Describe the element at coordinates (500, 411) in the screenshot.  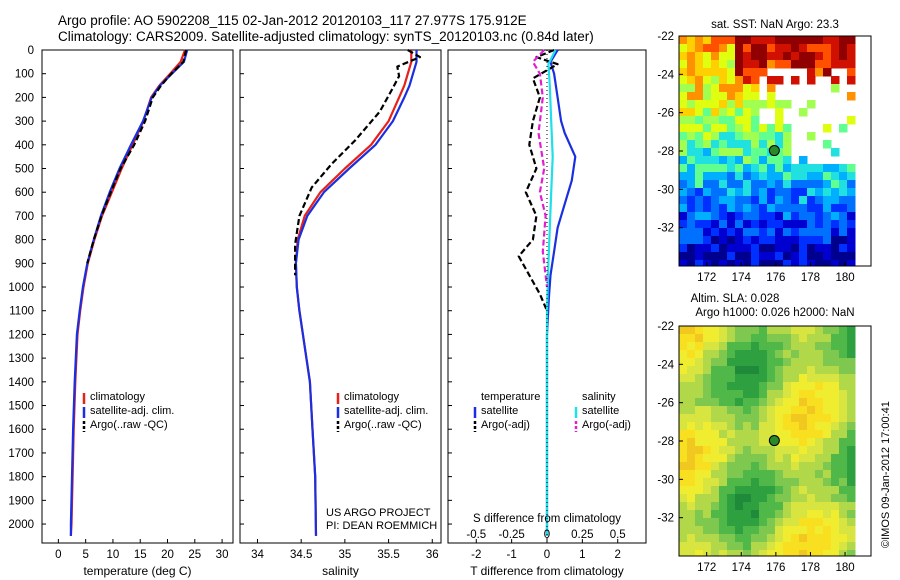
I see `diff-legend-temp-satellite: satellite` at that location.